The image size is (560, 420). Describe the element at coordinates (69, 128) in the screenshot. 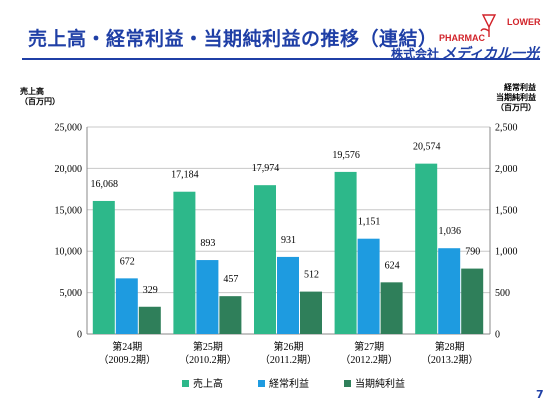

I see `y-tick-left: 25,000` at that location.